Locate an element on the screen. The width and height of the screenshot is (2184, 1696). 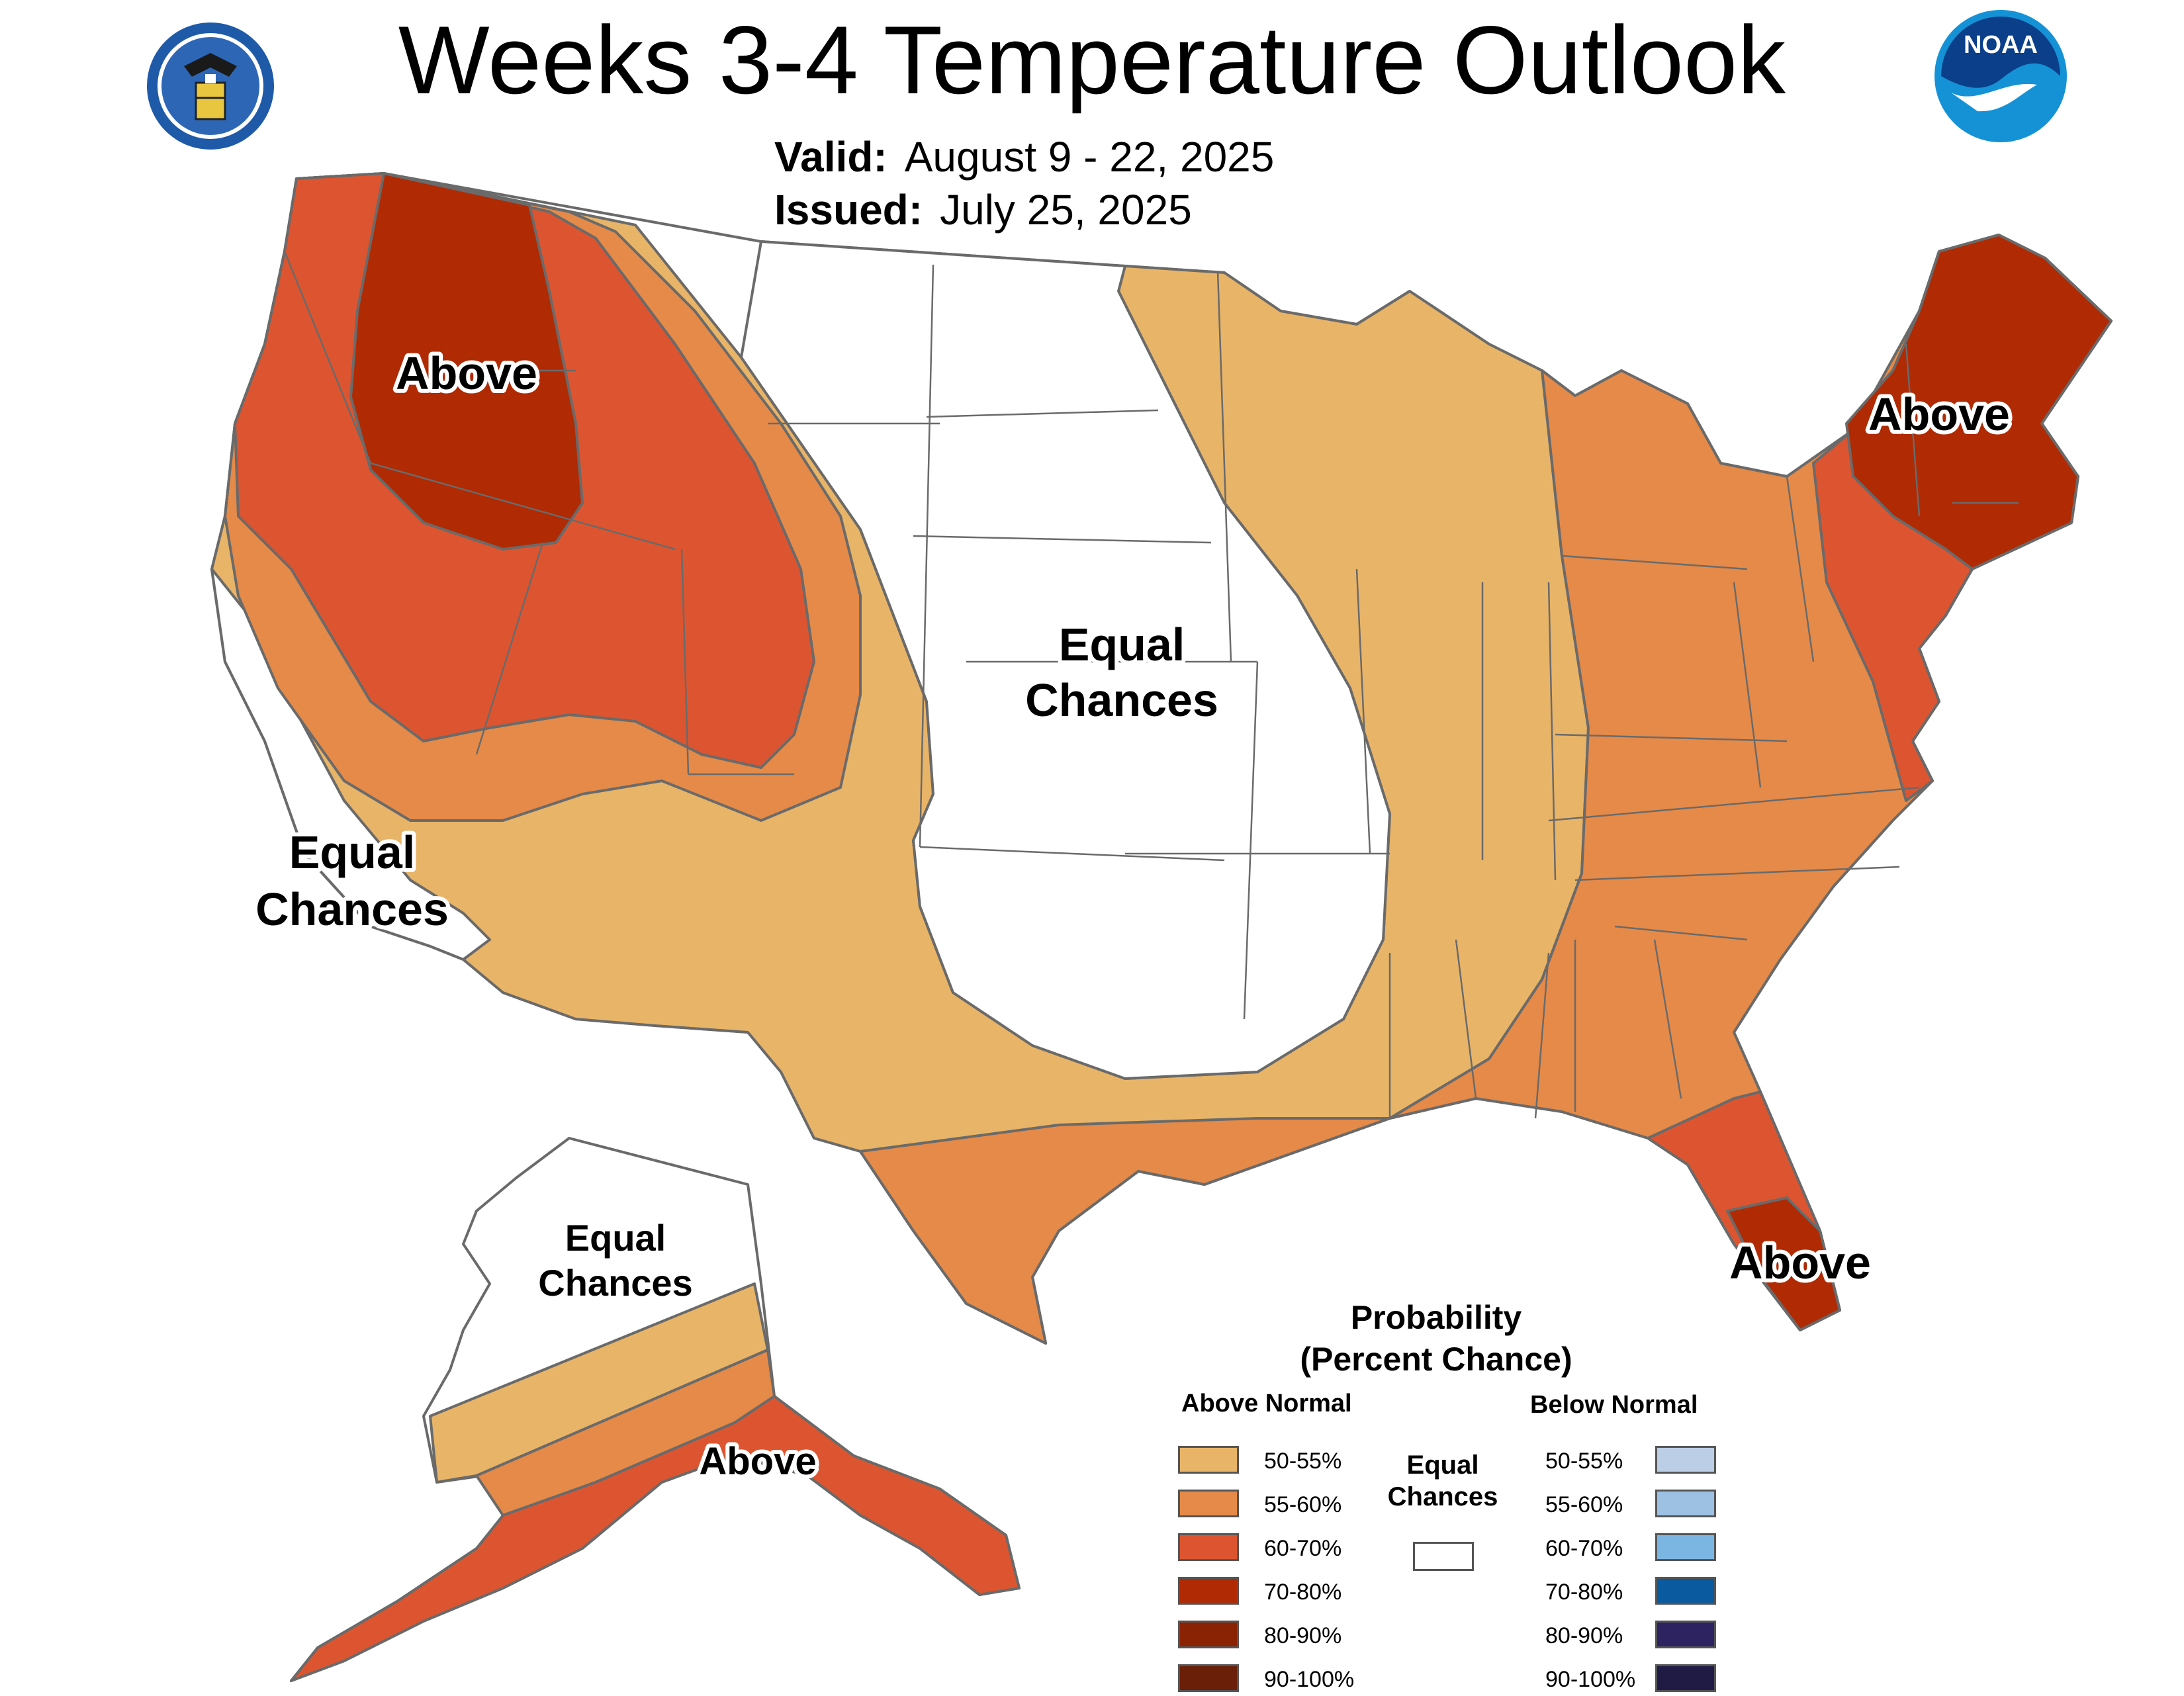
legend-below-label: 55-60% is located at coordinates (1584, 1505).